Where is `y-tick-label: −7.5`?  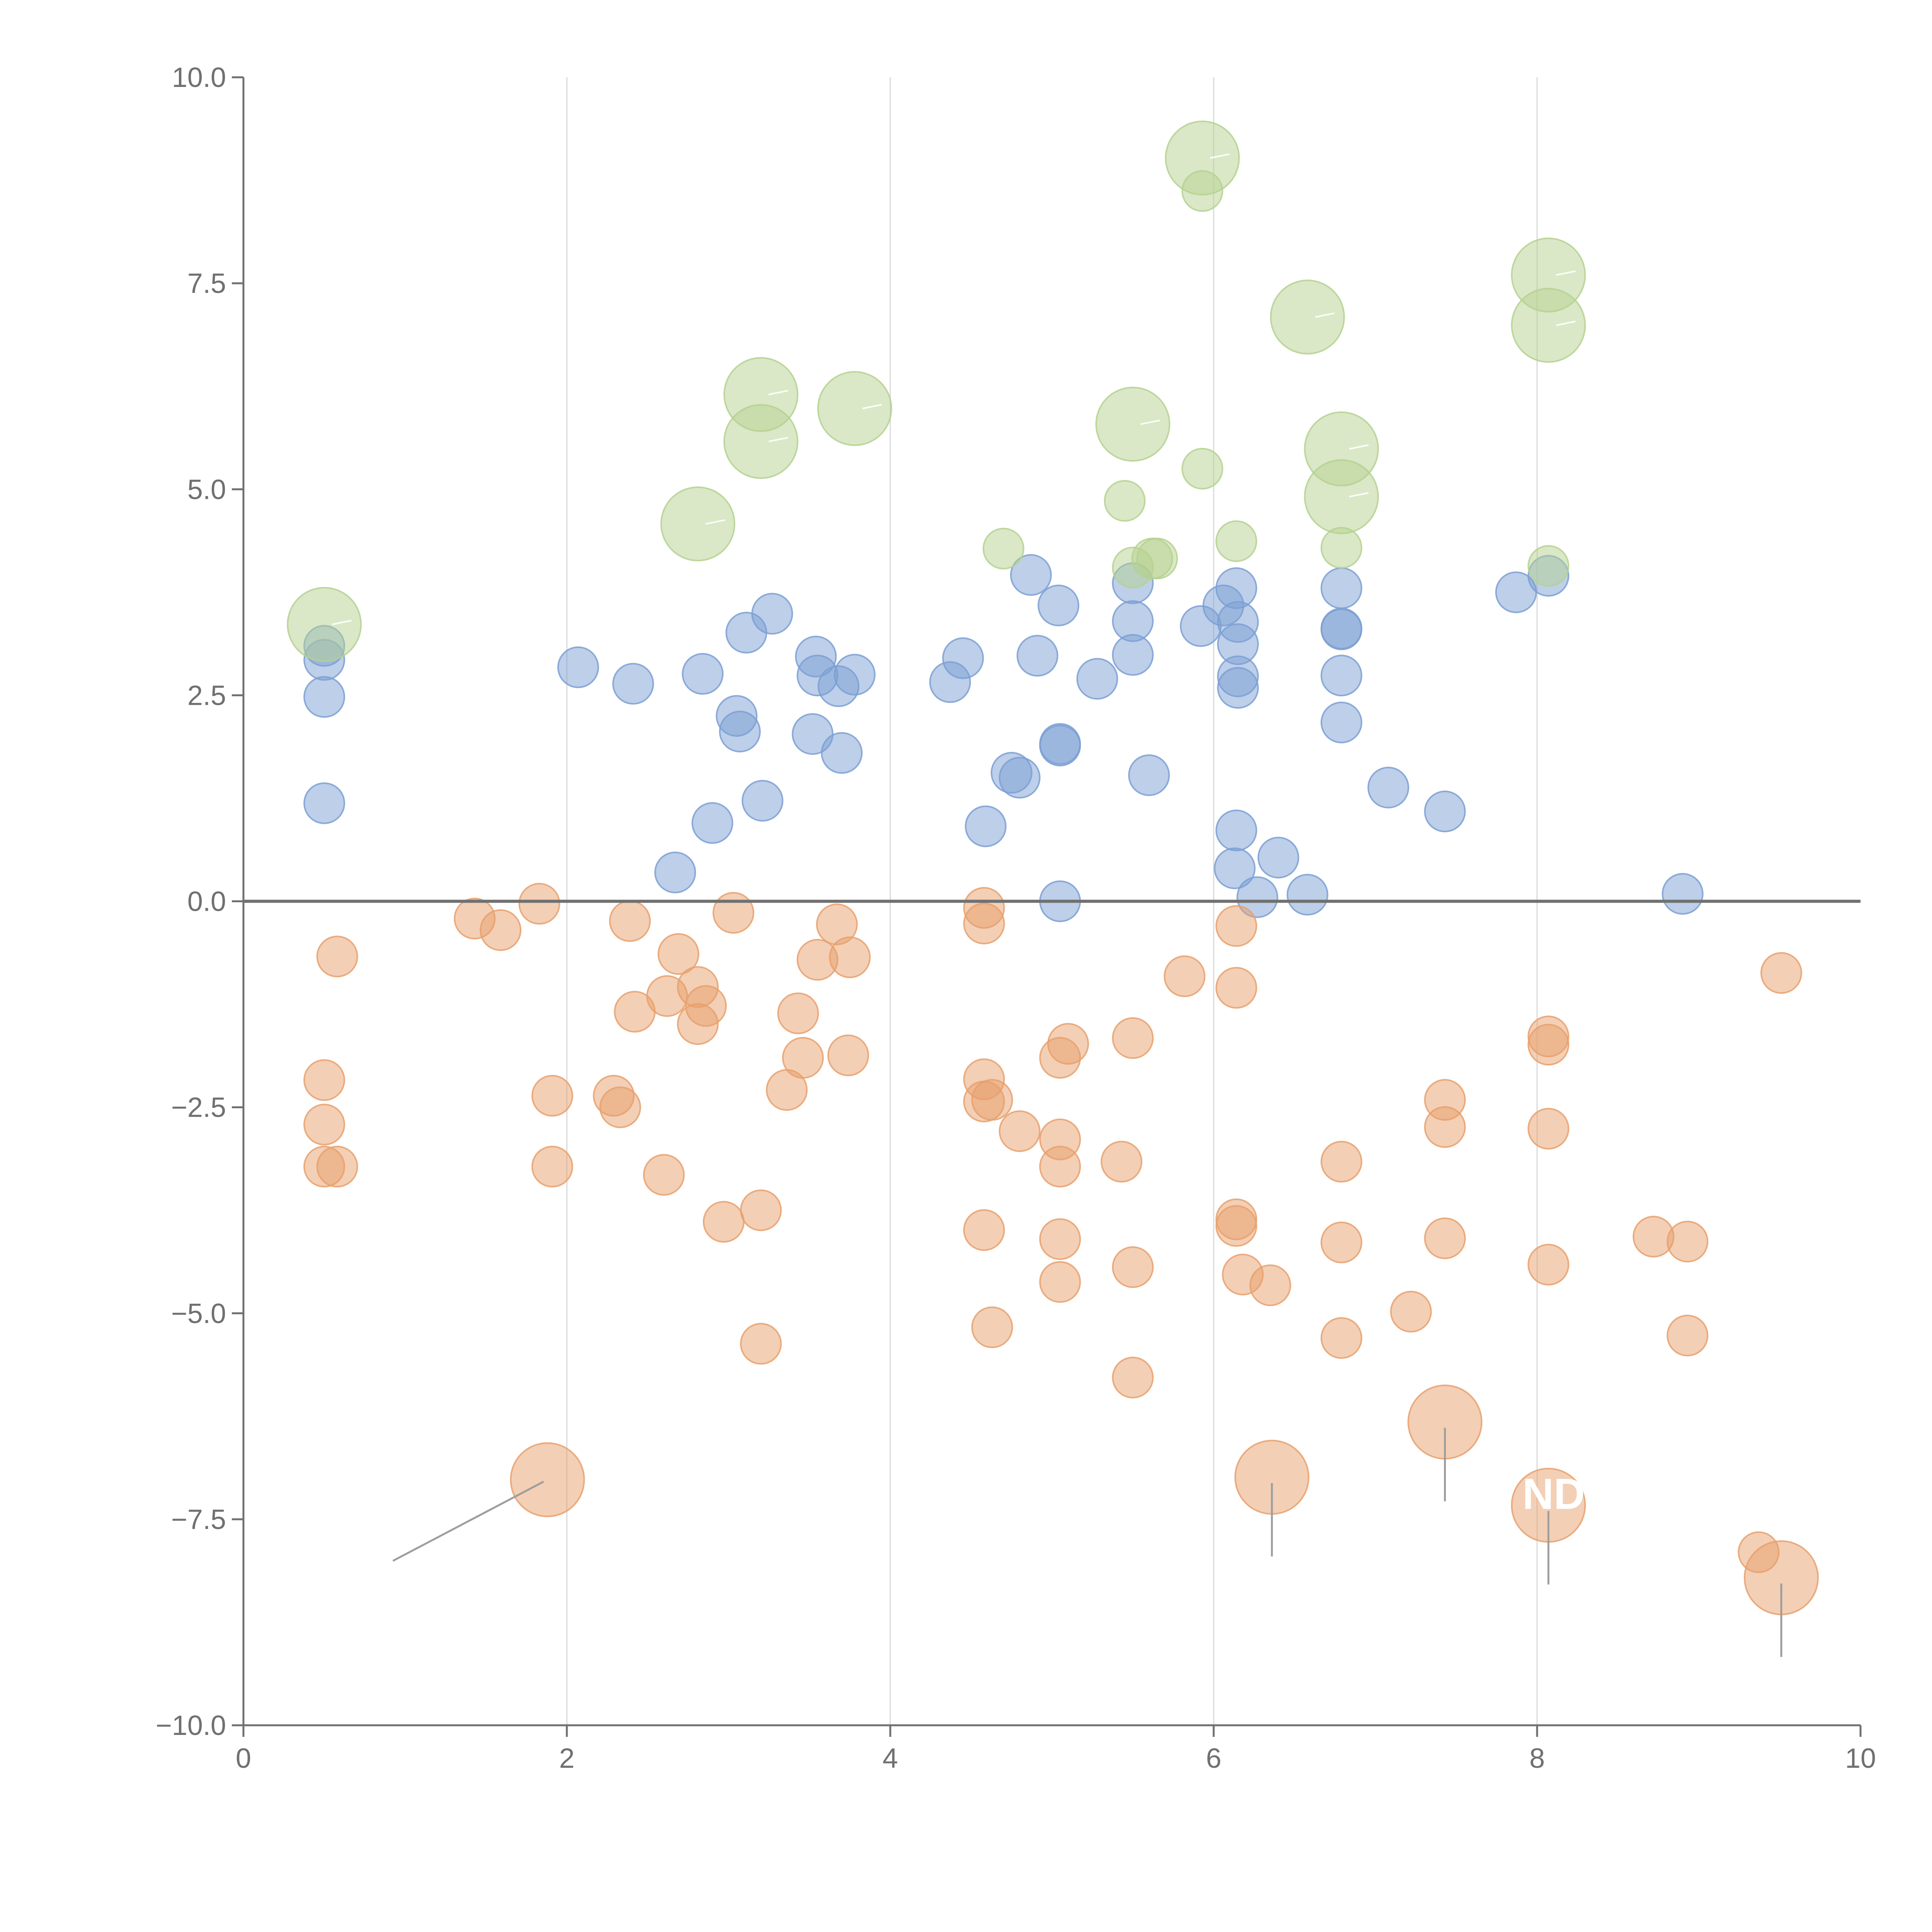 y-tick-label: −7.5 is located at coordinates (198, 1519).